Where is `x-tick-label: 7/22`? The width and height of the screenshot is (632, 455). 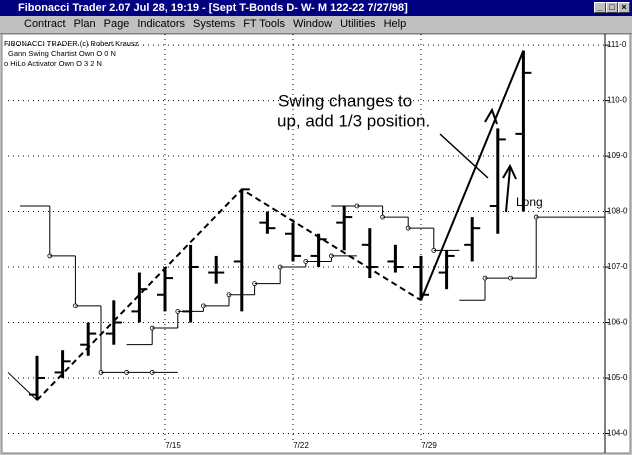
x-tick-label: 7/22 is located at coordinates (301, 445).